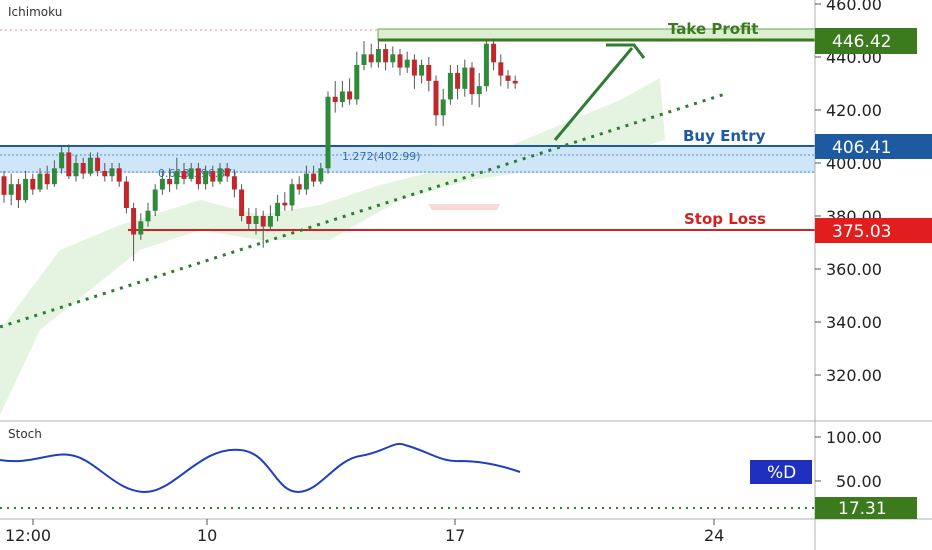 The height and width of the screenshot is (550, 932). I want to click on stop-loss-label: Stop Loss, so click(725, 219).